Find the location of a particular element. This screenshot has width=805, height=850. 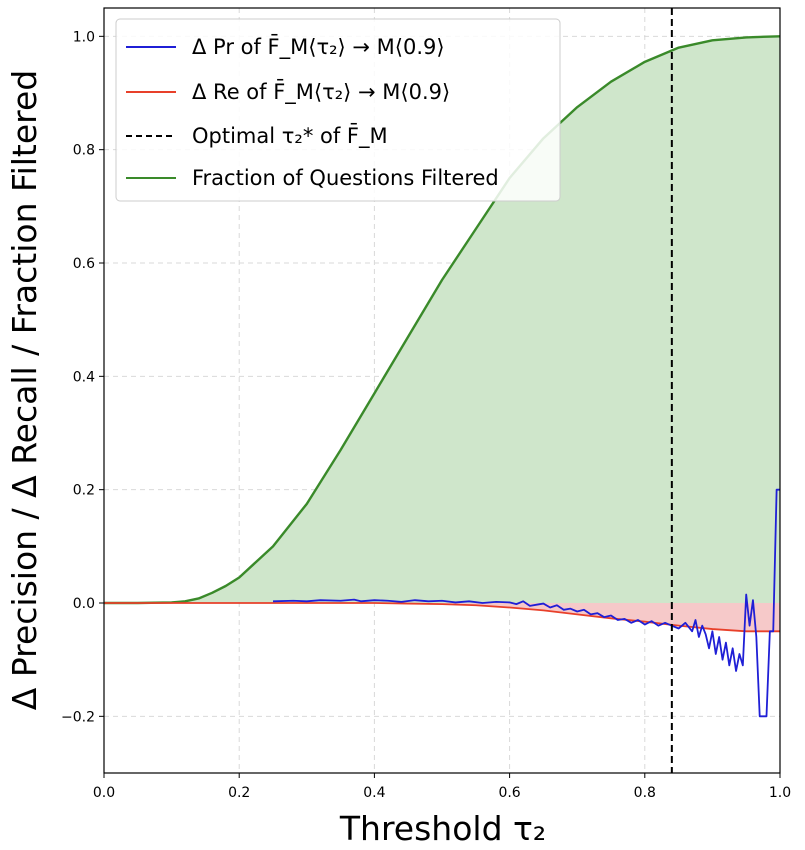

y-tick-label-4: 0.6 is located at coordinates (84, 264).